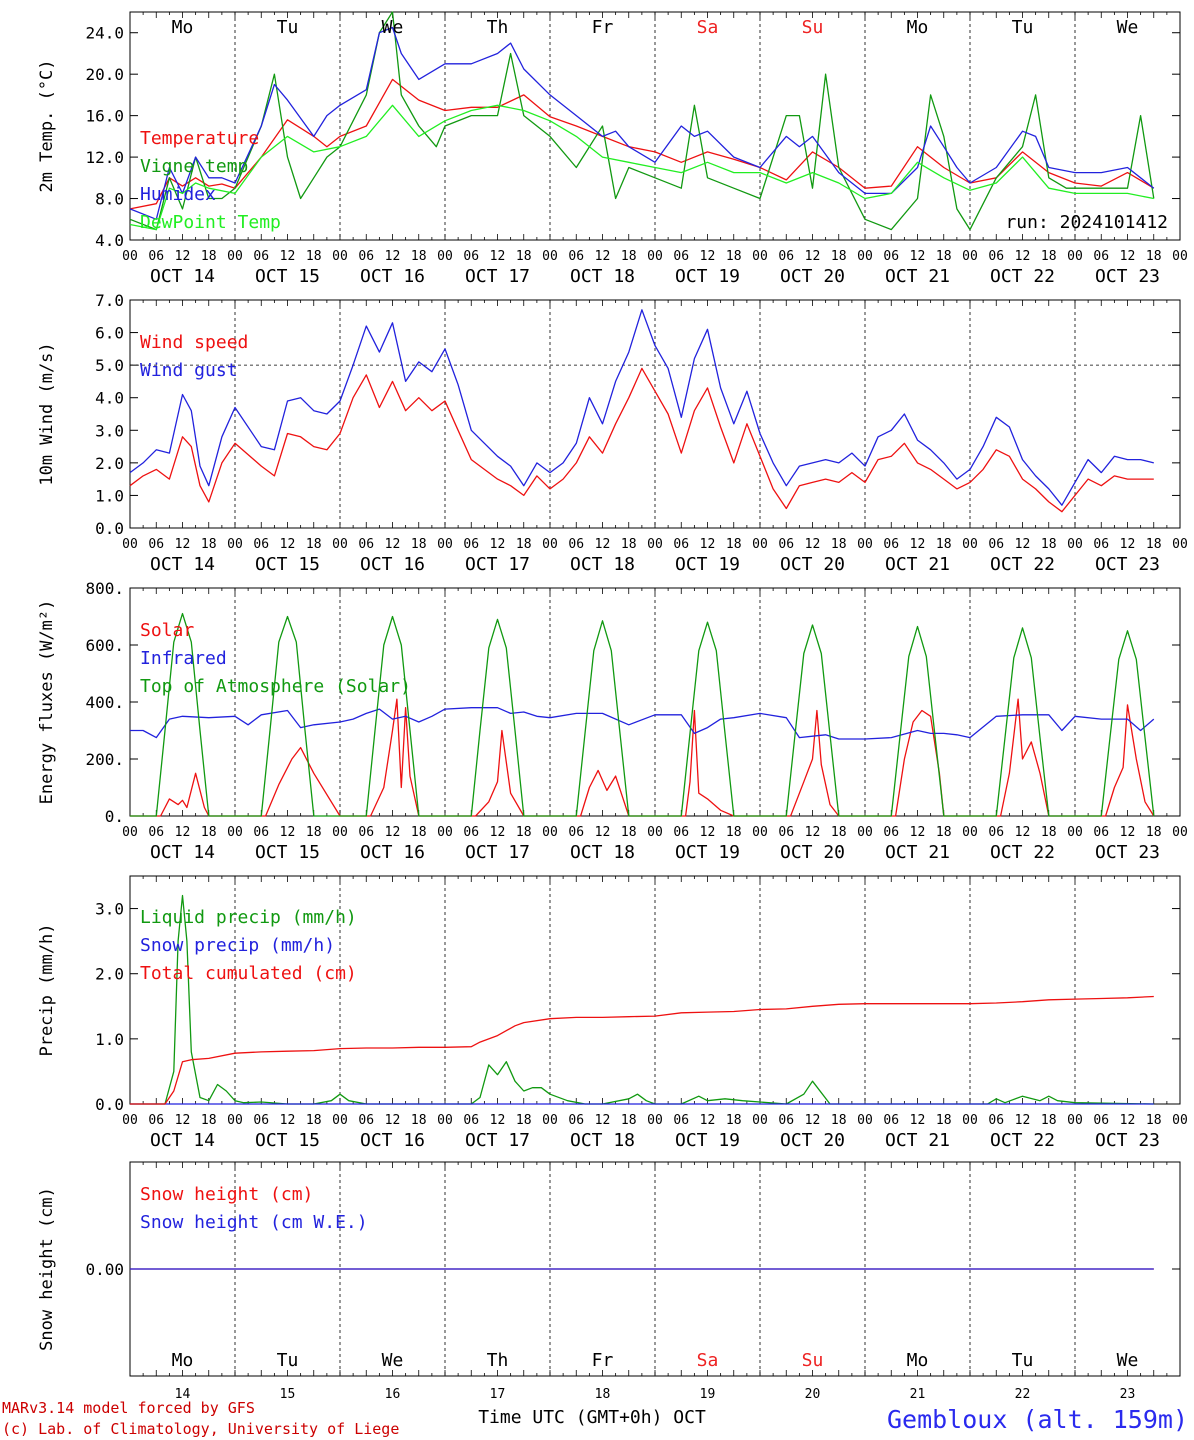  What do you see at coordinates (183, 27) in the screenshot?
I see `day-name-label: Mo` at bounding box center [183, 27].